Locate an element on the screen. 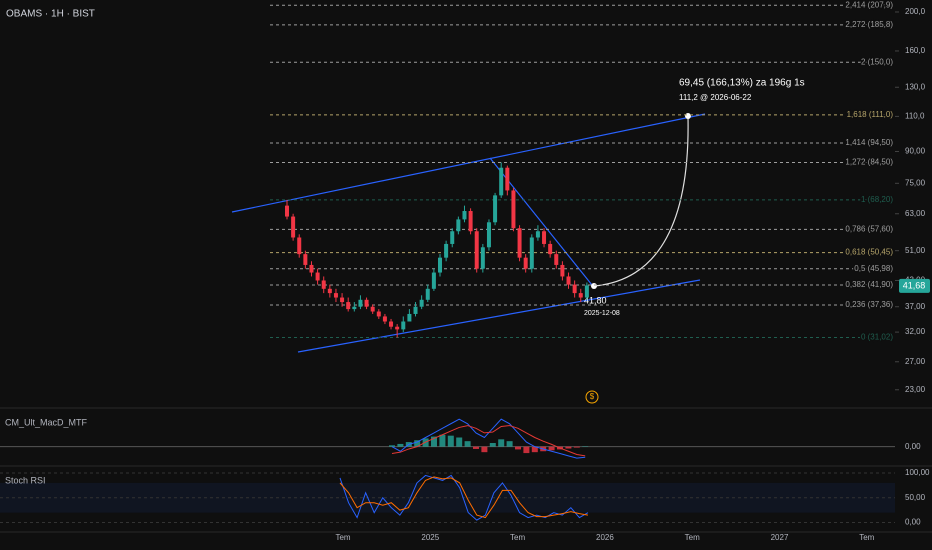  chart-title: OBAMS · 1H · BIST is located at coordinates (50, 14).